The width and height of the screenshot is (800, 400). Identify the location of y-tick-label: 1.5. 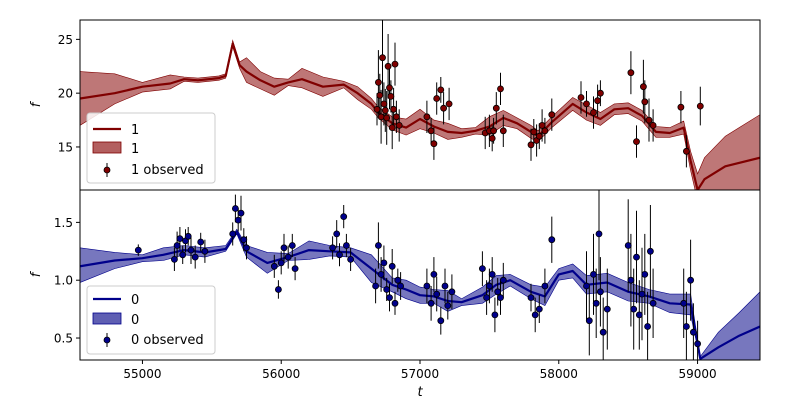
(63, 223).